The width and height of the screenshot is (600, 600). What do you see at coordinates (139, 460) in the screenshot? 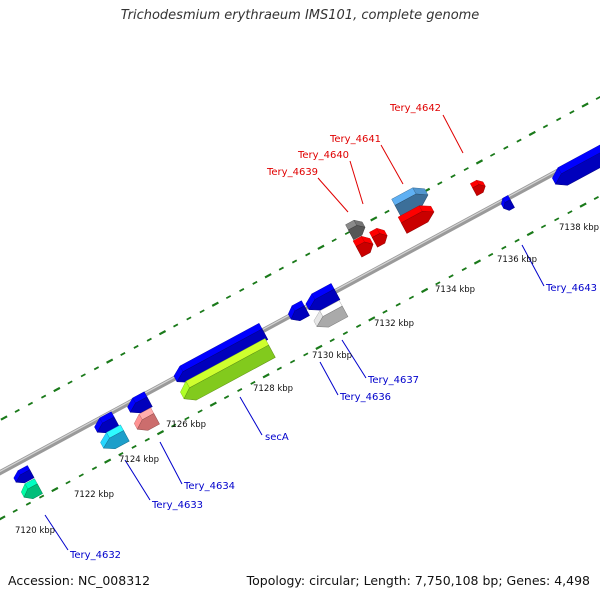
I see `tick-label: 7124 kbp` at bounding box center [139, 460].